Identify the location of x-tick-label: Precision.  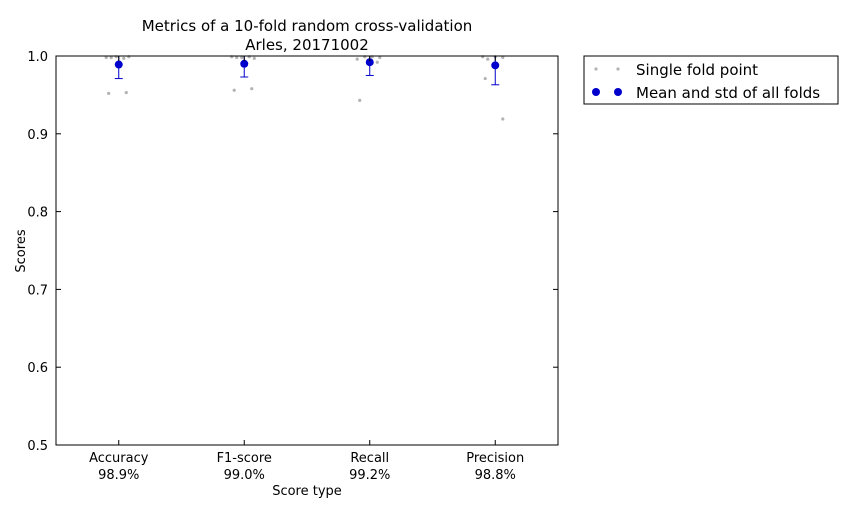
(495, 458).